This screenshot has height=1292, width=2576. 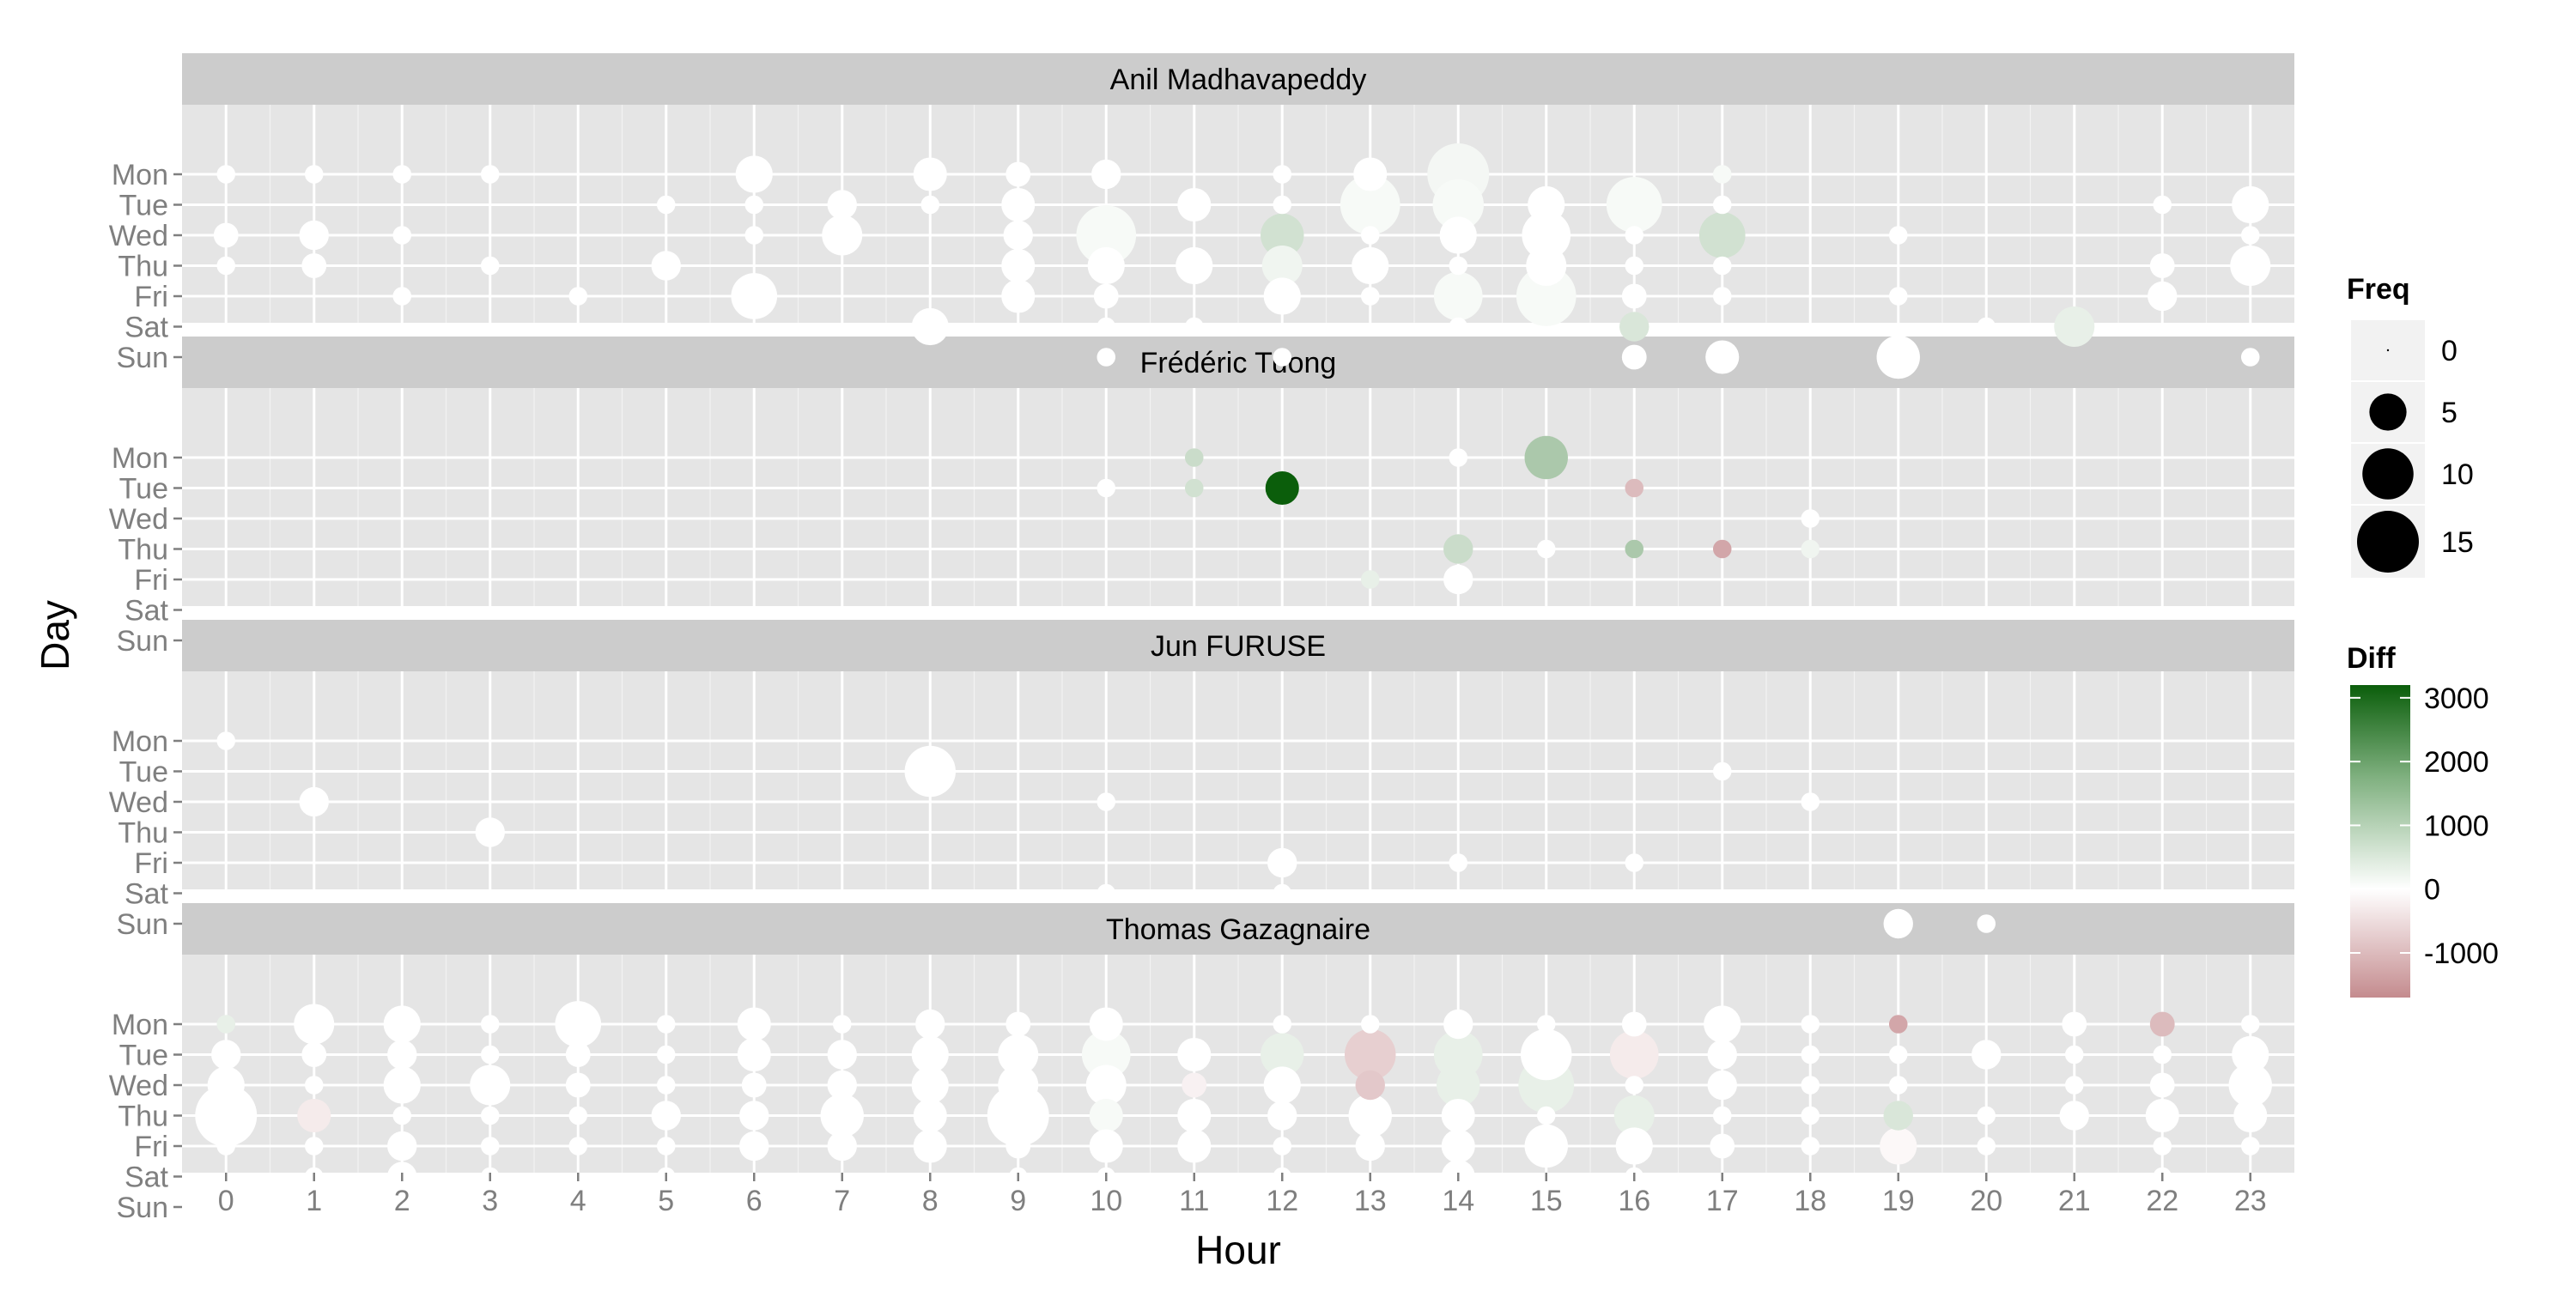 What do you see at coordinates (1546, 1201) in the screenshot?
I see `xtick-label: 15` at bounding box center [1546, 1201].